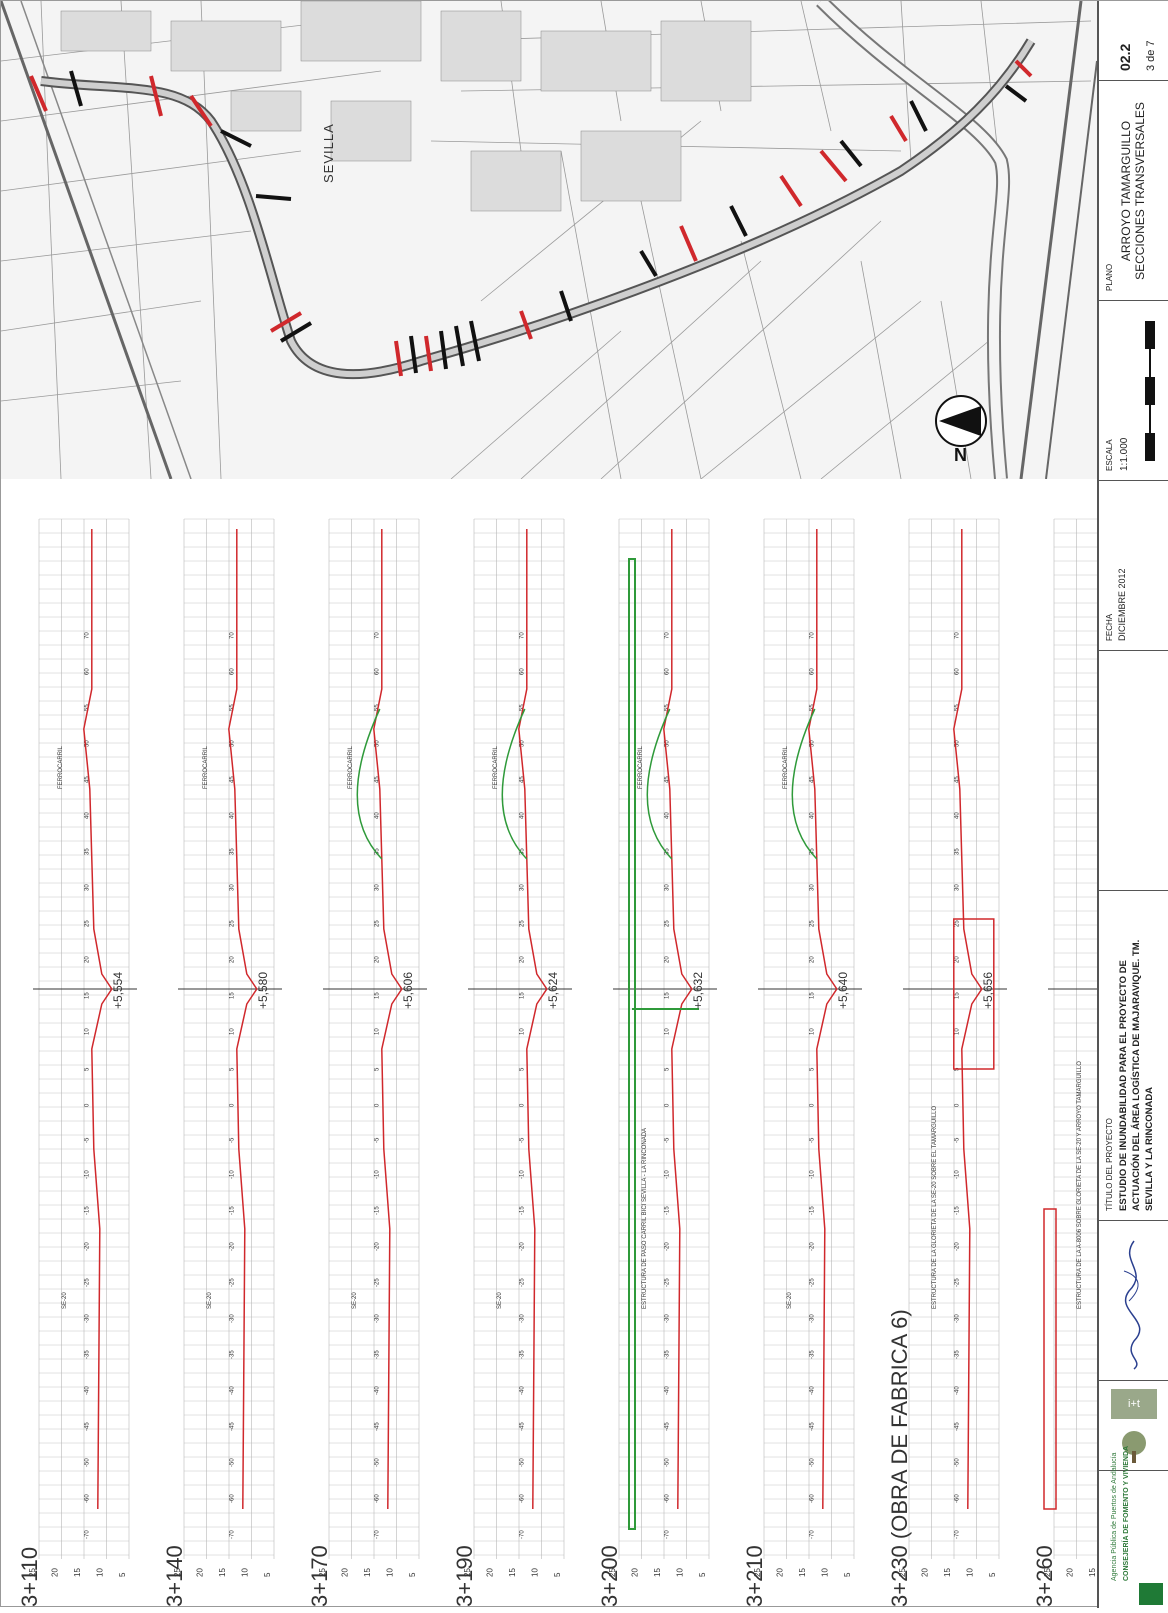 This screenshot has height=1613, width=1168. What do you see at coordinates (698, 990) in the screenshot?
I see `elevation-label: +5,632` at bounding box center [698, 990].